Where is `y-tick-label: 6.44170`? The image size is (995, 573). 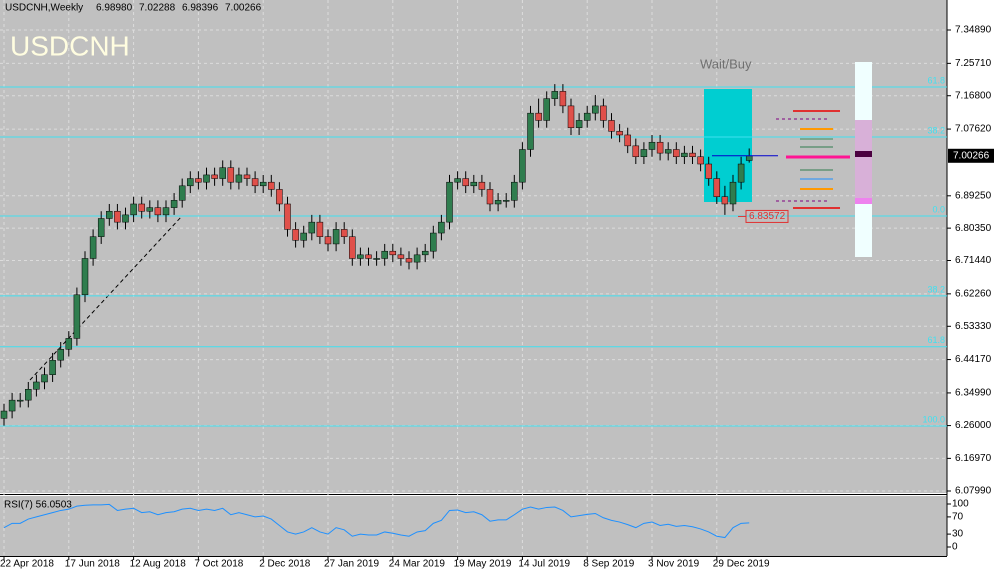
y-tick-label: 6.44170 is located at coordinates (973, 359).